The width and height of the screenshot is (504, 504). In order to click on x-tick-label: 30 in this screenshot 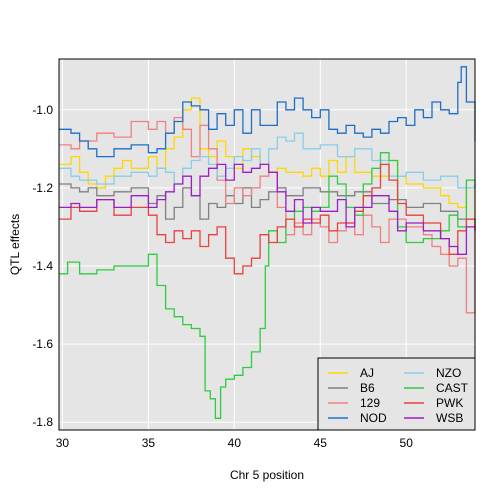, I will do `click(63, 443)`.